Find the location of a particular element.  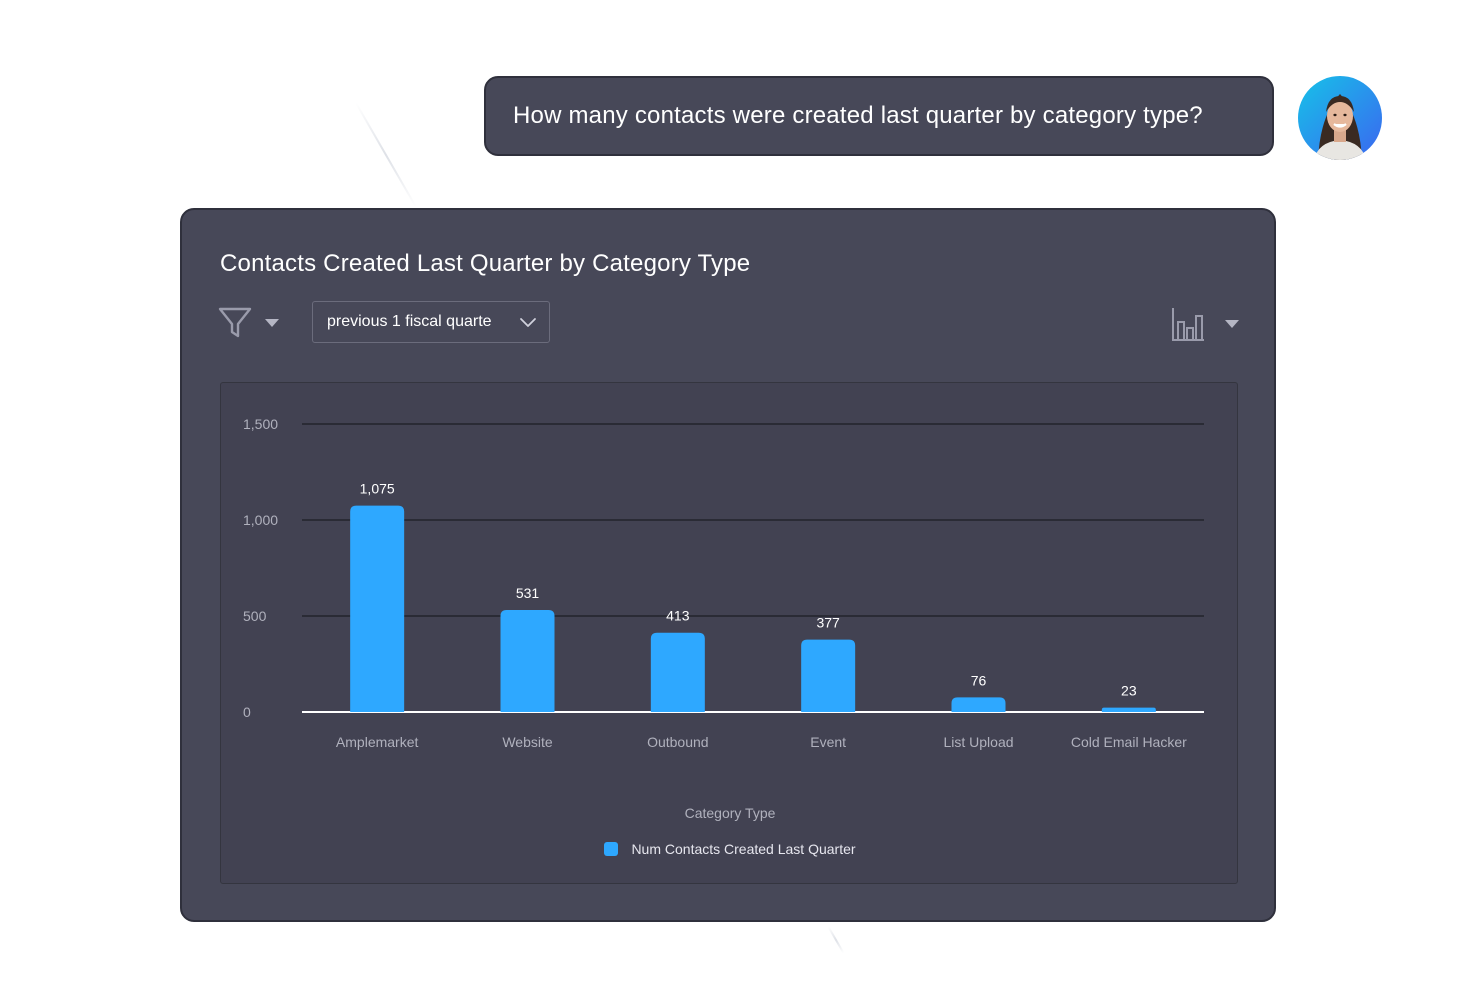

filter-funnel-icon is located at coordinates (235, 322).